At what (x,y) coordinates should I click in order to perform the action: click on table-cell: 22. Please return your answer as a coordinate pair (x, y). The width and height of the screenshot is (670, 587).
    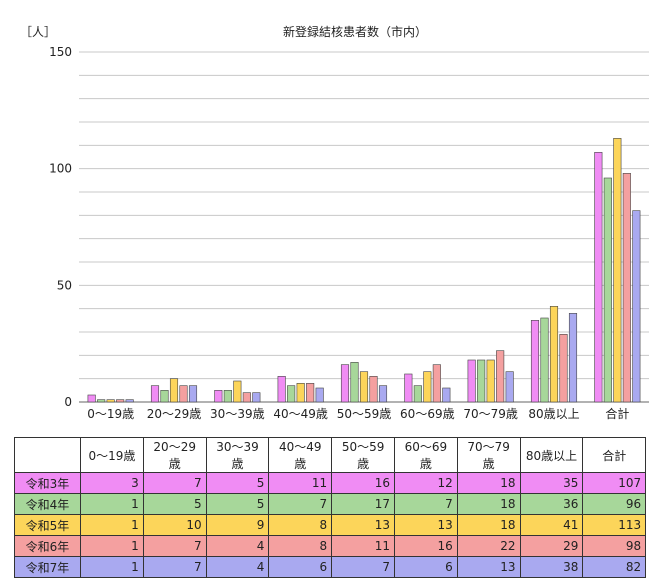
    Looking at the image, I should click on (488, 546).